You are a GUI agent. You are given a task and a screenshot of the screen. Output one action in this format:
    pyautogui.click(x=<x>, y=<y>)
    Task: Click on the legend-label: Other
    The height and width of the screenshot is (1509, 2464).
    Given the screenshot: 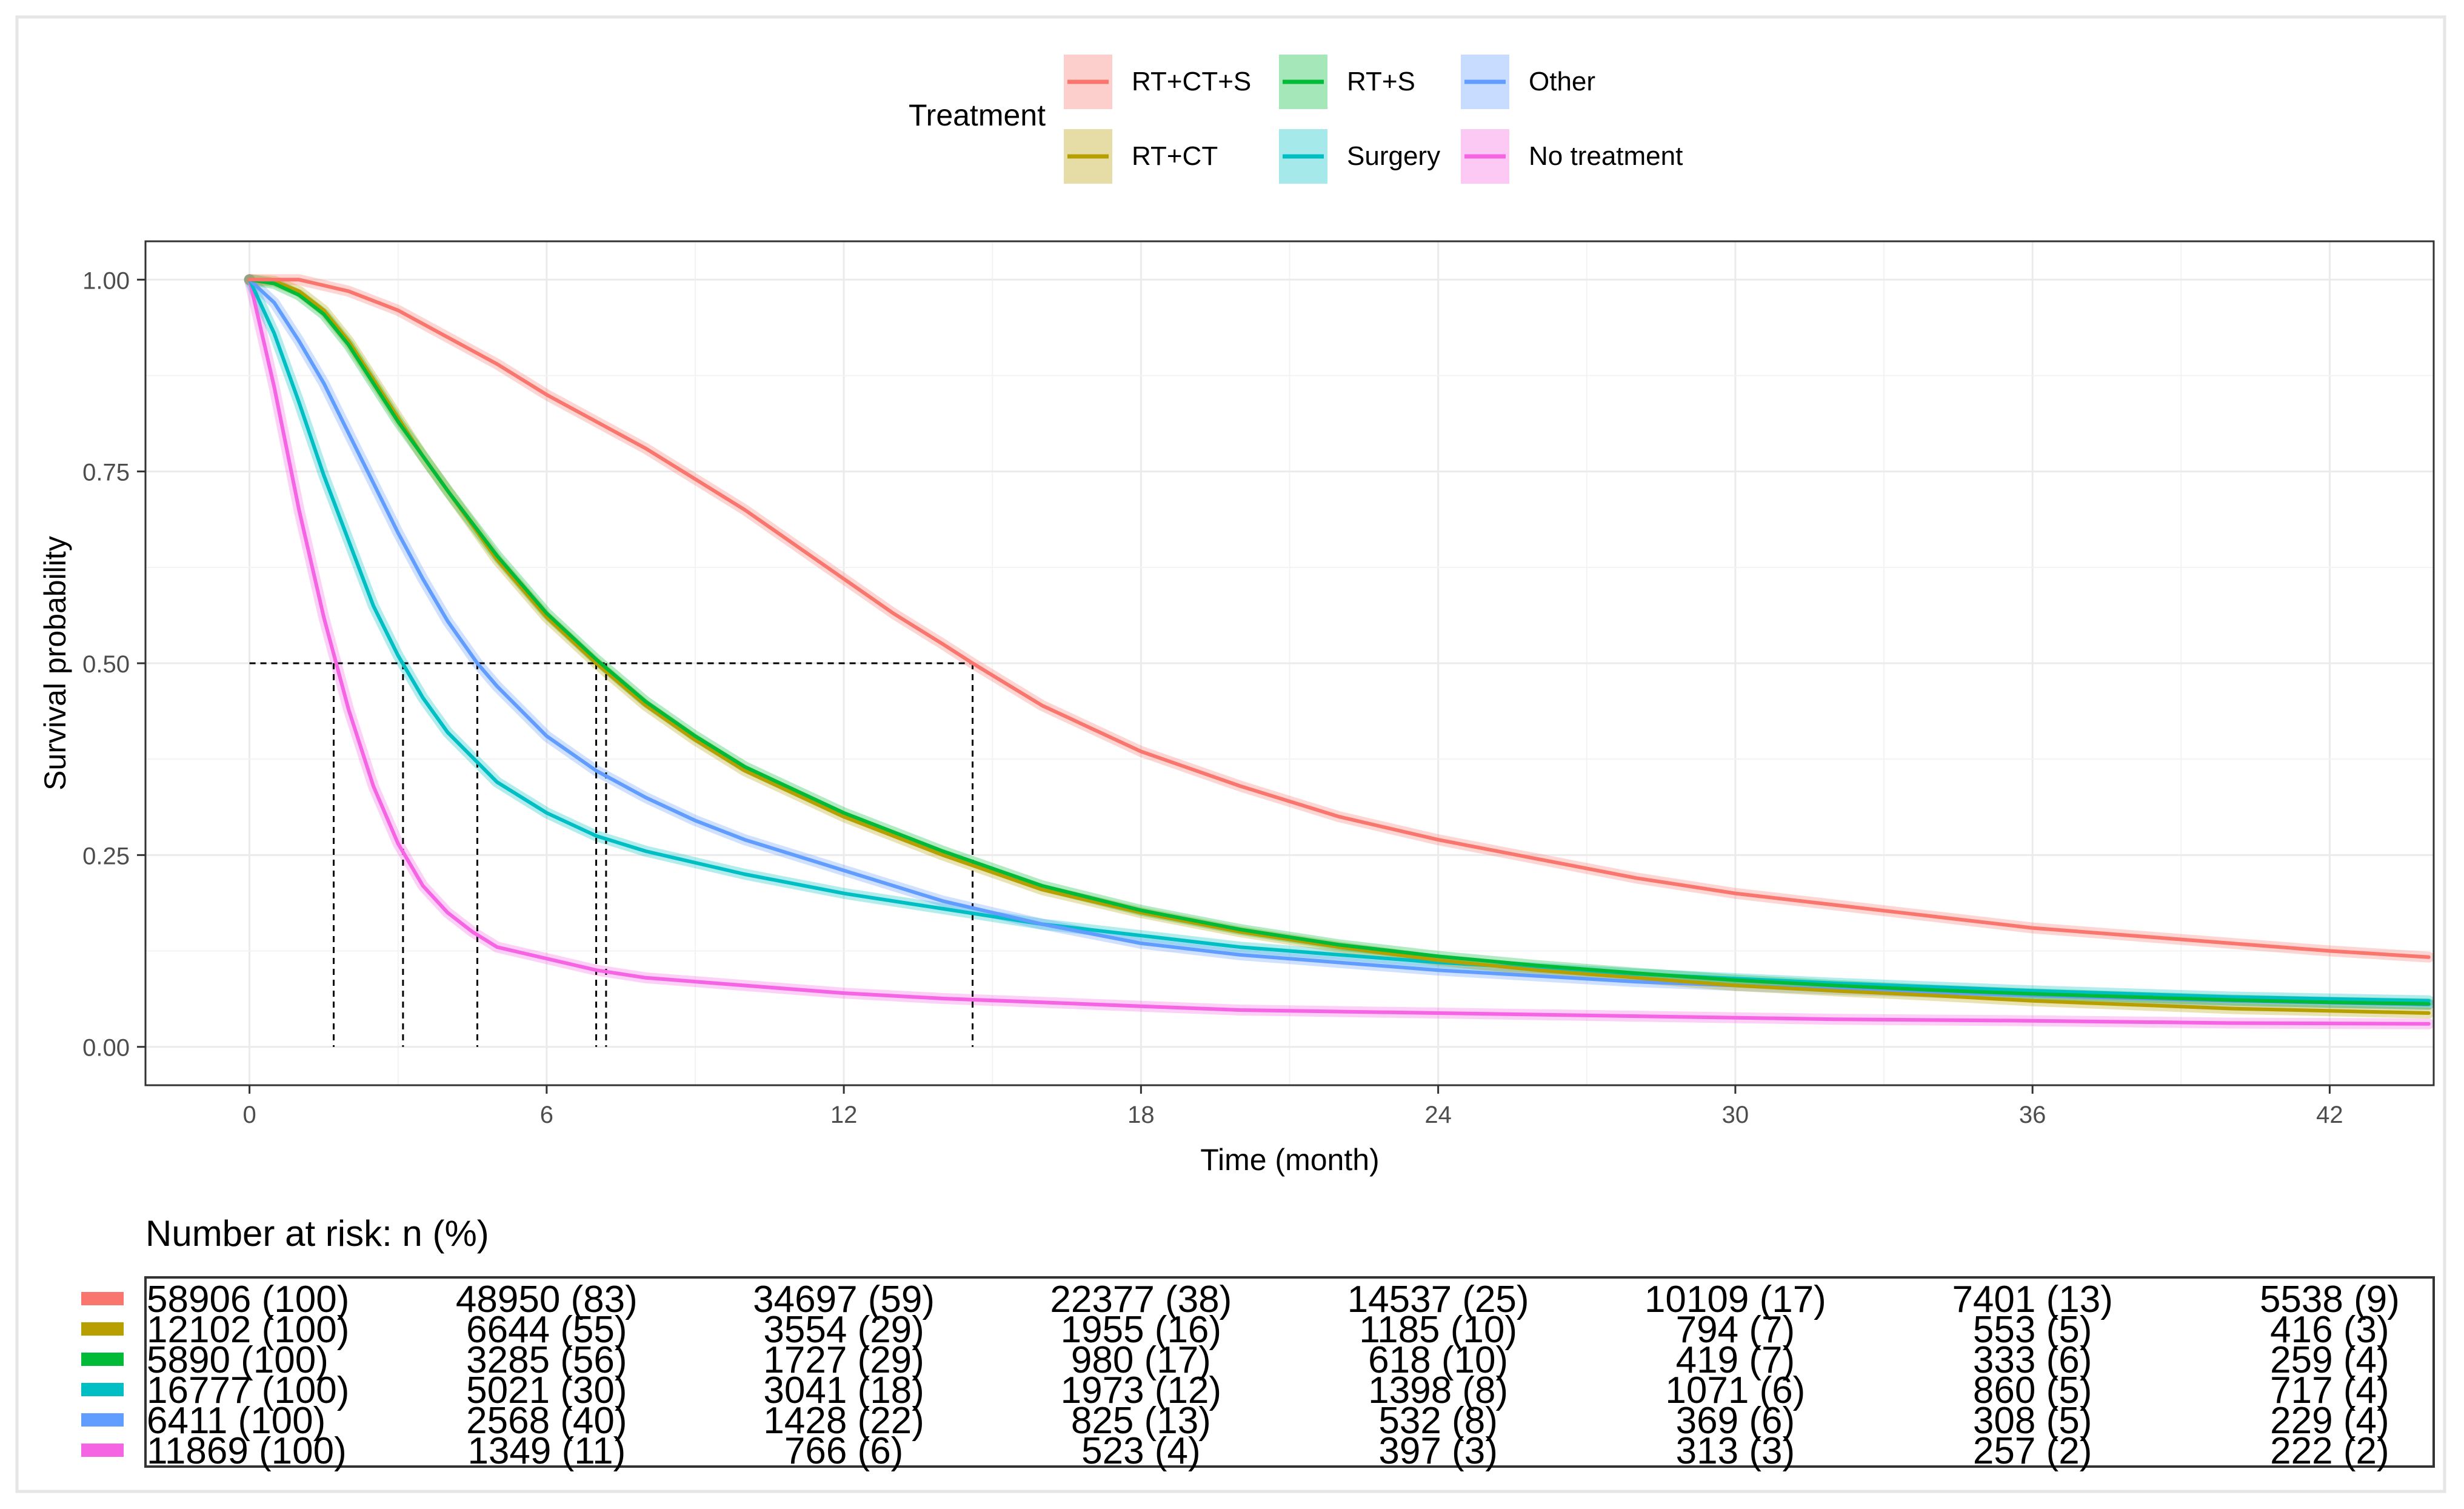 What is the action you would take?
    pyautogui.click(x=1562, y=82)
    